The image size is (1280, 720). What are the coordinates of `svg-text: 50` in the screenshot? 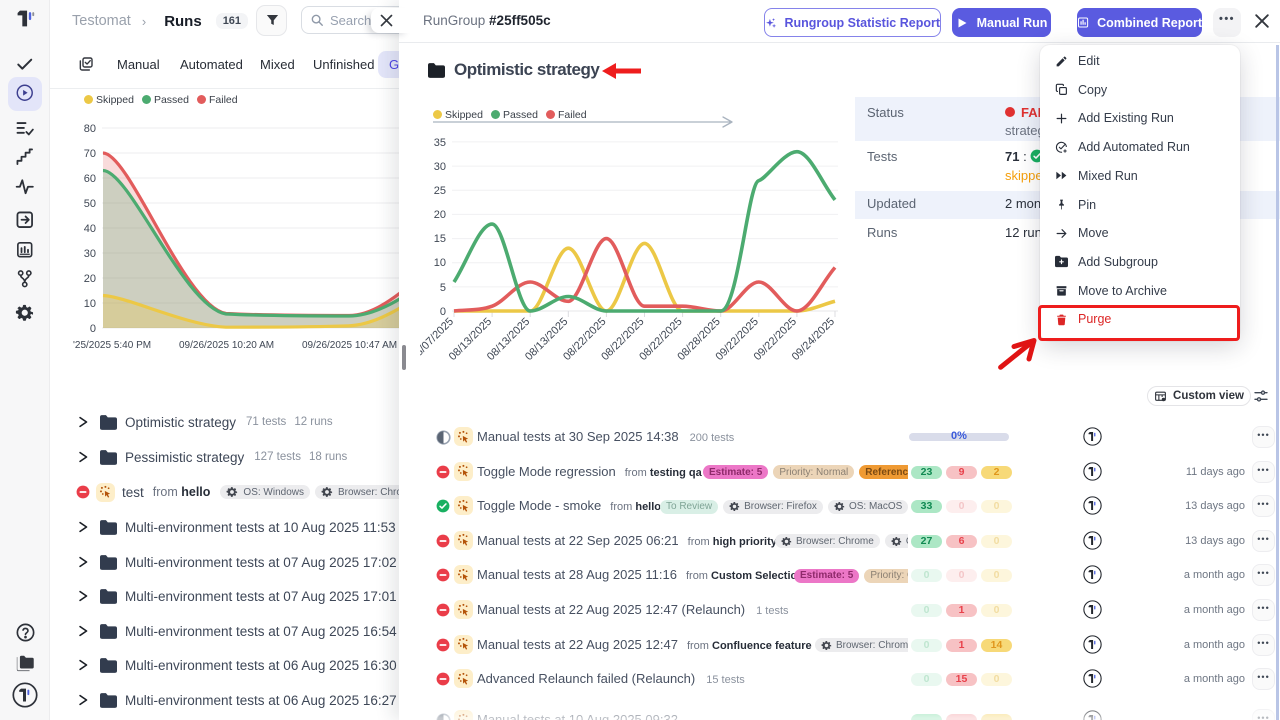 It's located at (90, 204).